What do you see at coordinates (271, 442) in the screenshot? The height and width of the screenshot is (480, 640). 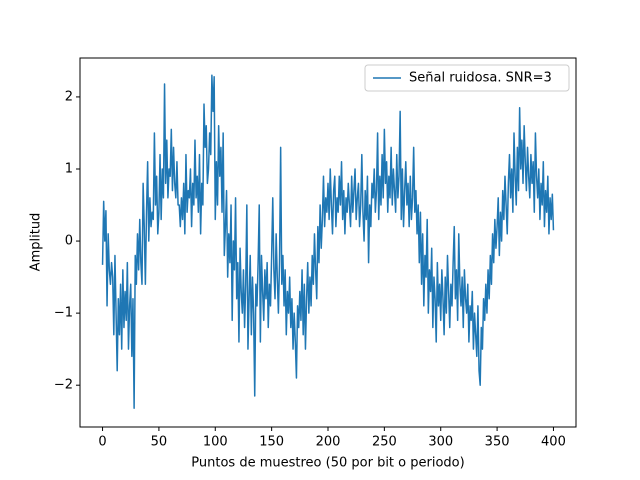 I see `x-tick-label: 150` at bounding box center [271, 442].